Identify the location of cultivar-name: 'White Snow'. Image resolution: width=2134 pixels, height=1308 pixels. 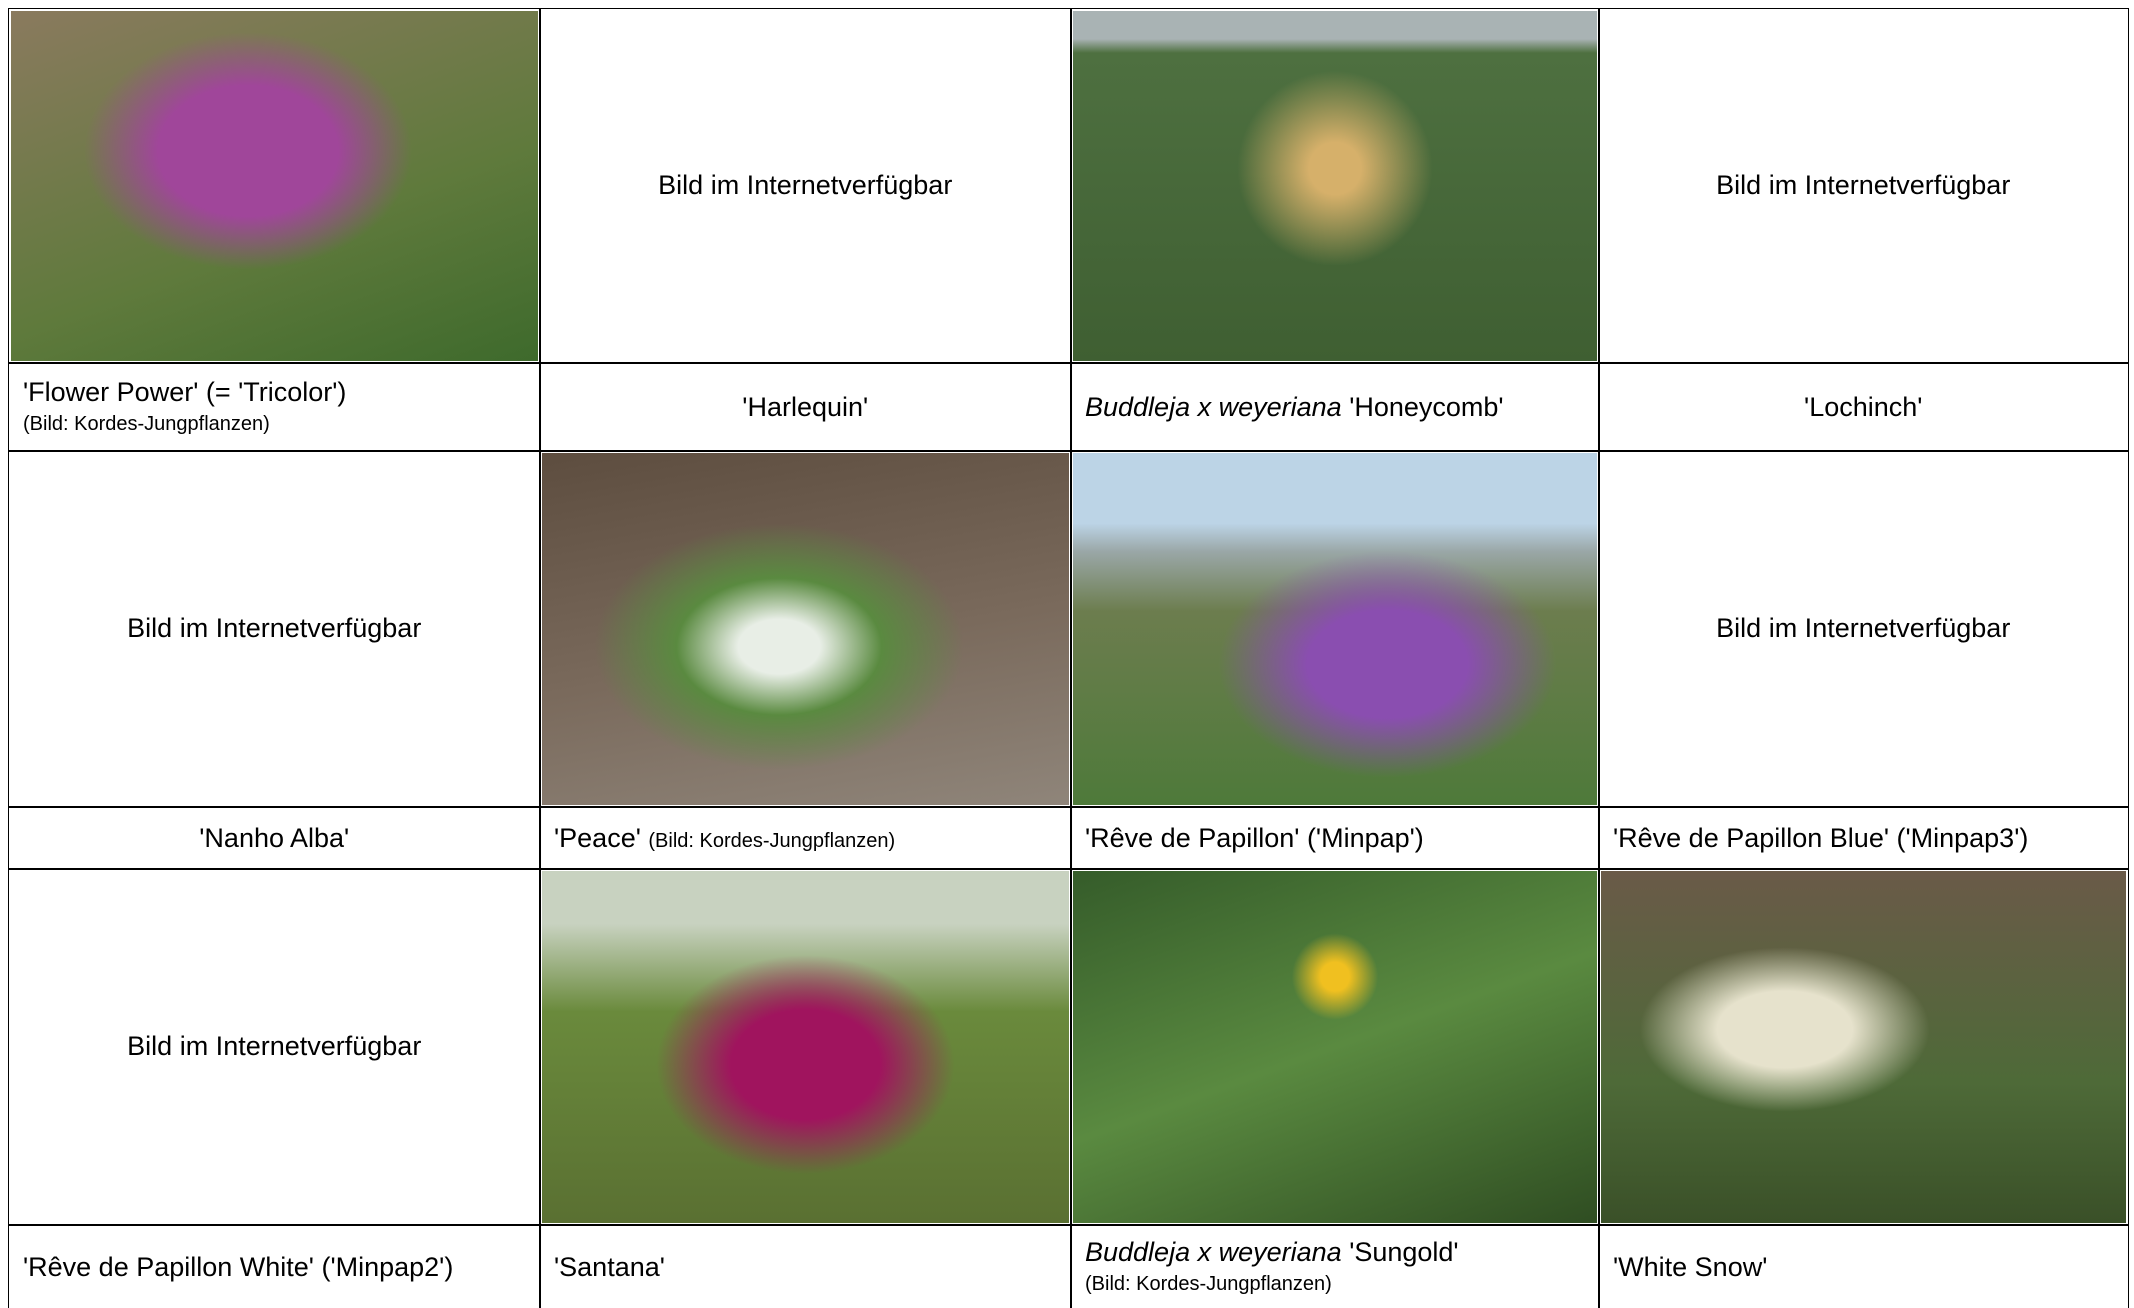
(1690, 1266).